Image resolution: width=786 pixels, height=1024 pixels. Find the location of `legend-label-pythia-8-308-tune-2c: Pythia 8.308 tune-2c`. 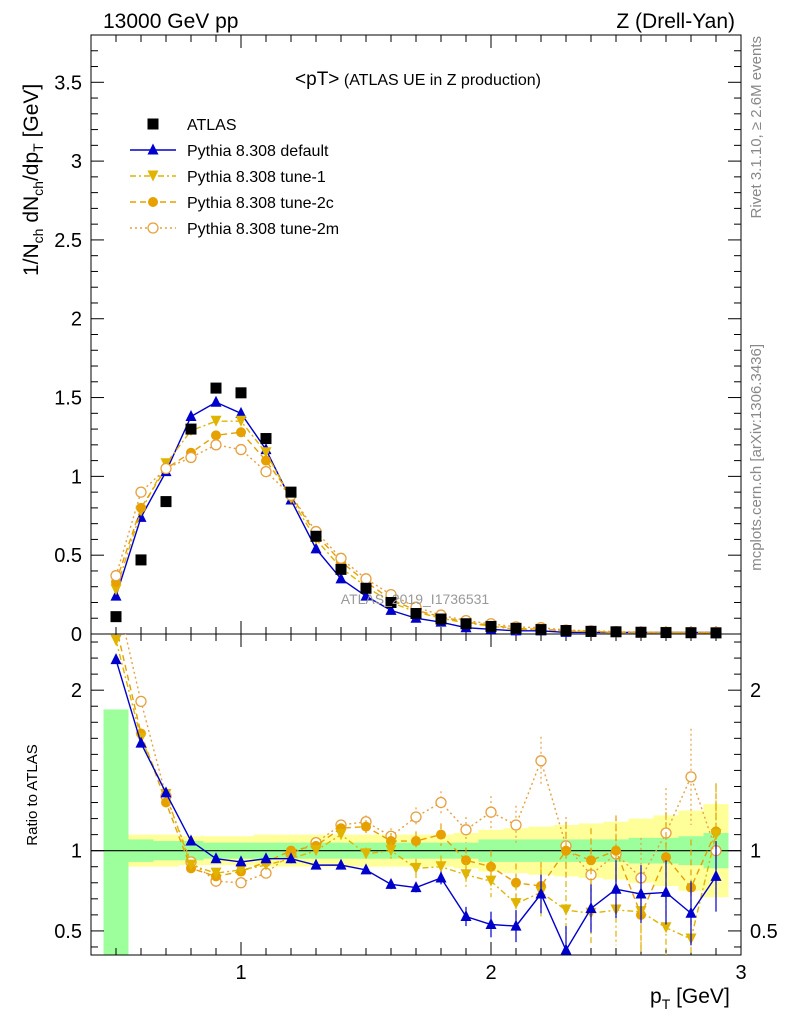

legend-label-pythia-8-308-tune-2c: Pythia 8.308 tune-2c is located at coordinates (260, 203).